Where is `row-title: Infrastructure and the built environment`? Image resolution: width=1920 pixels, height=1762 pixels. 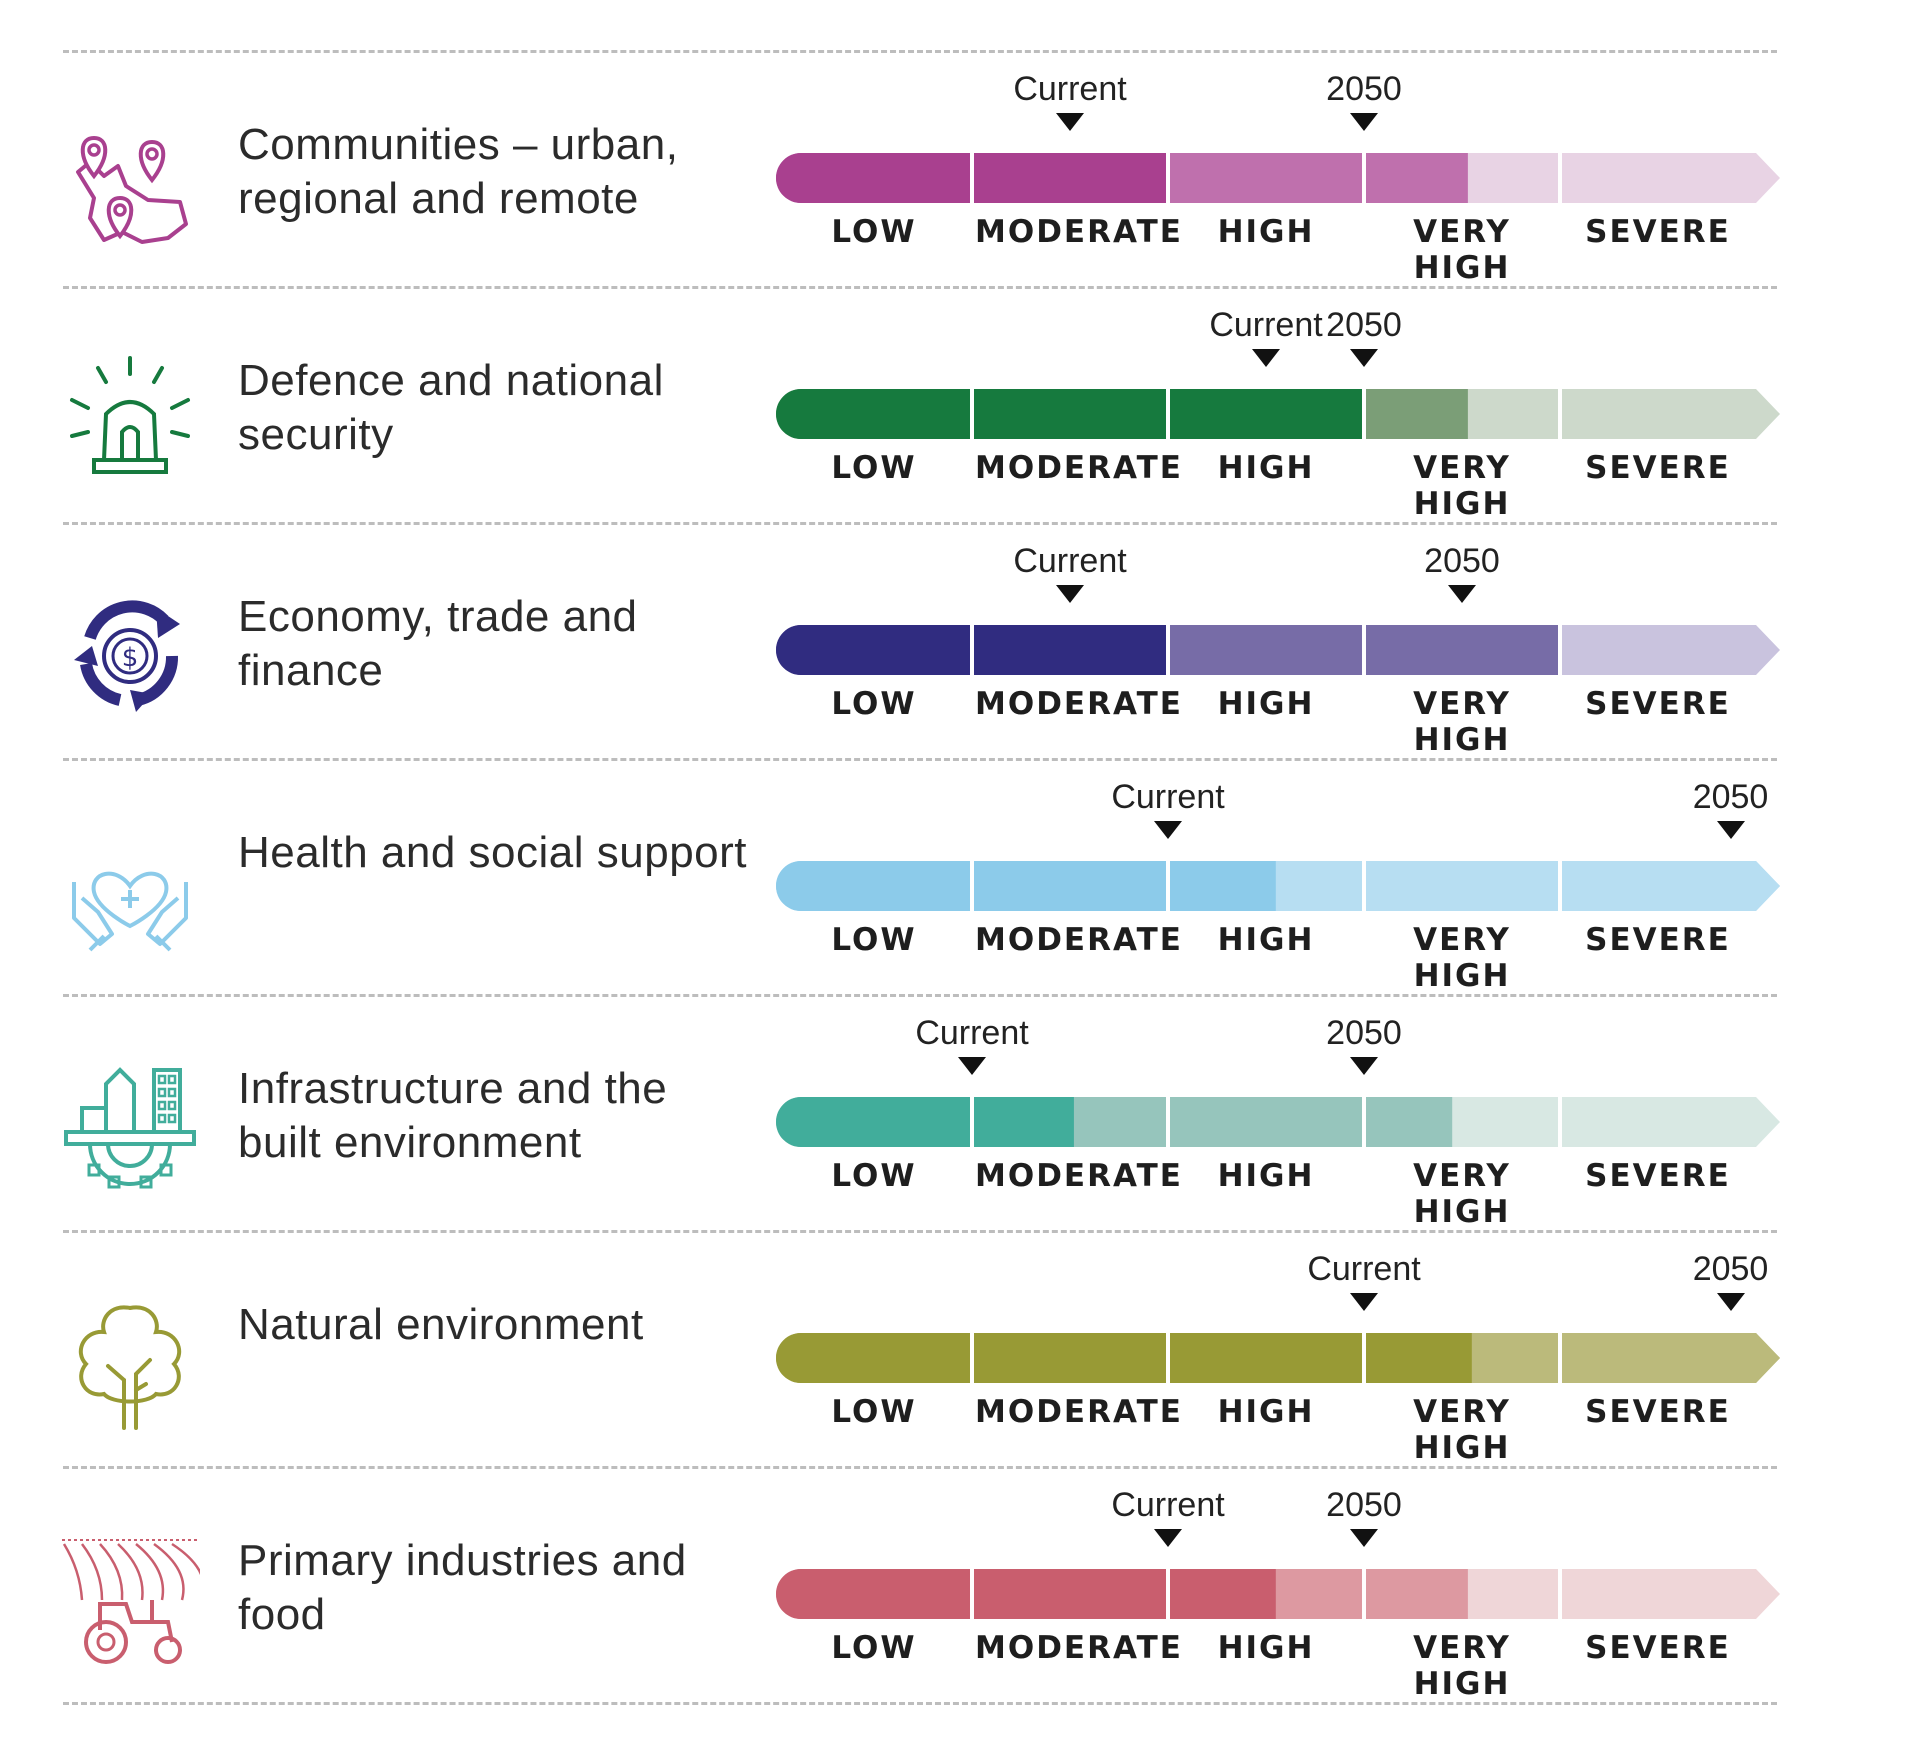
row-title: Infrastructure and the built environment is located at coordinates (453, 1115).